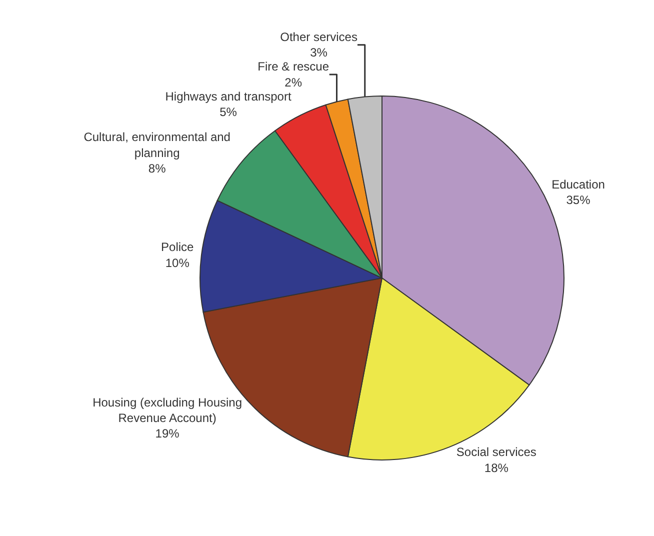 The image size is (654, 536). What do you see at coordinates (177, 247) in the screenshot?
I see `slice-label: Police` at bounding box center [177, 247].